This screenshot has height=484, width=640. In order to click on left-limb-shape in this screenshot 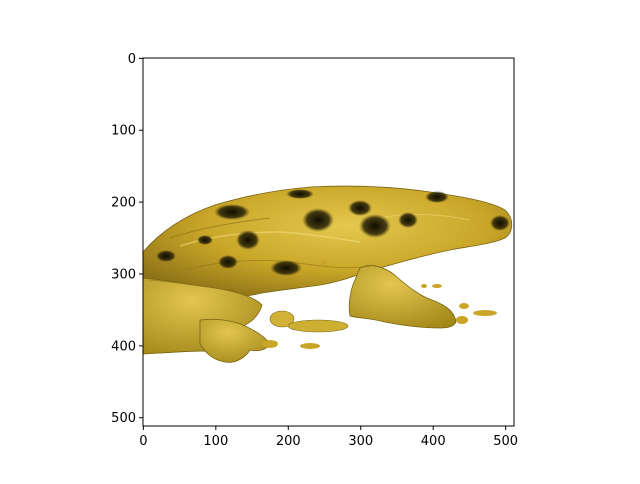, I will do `click(235, 340)`.